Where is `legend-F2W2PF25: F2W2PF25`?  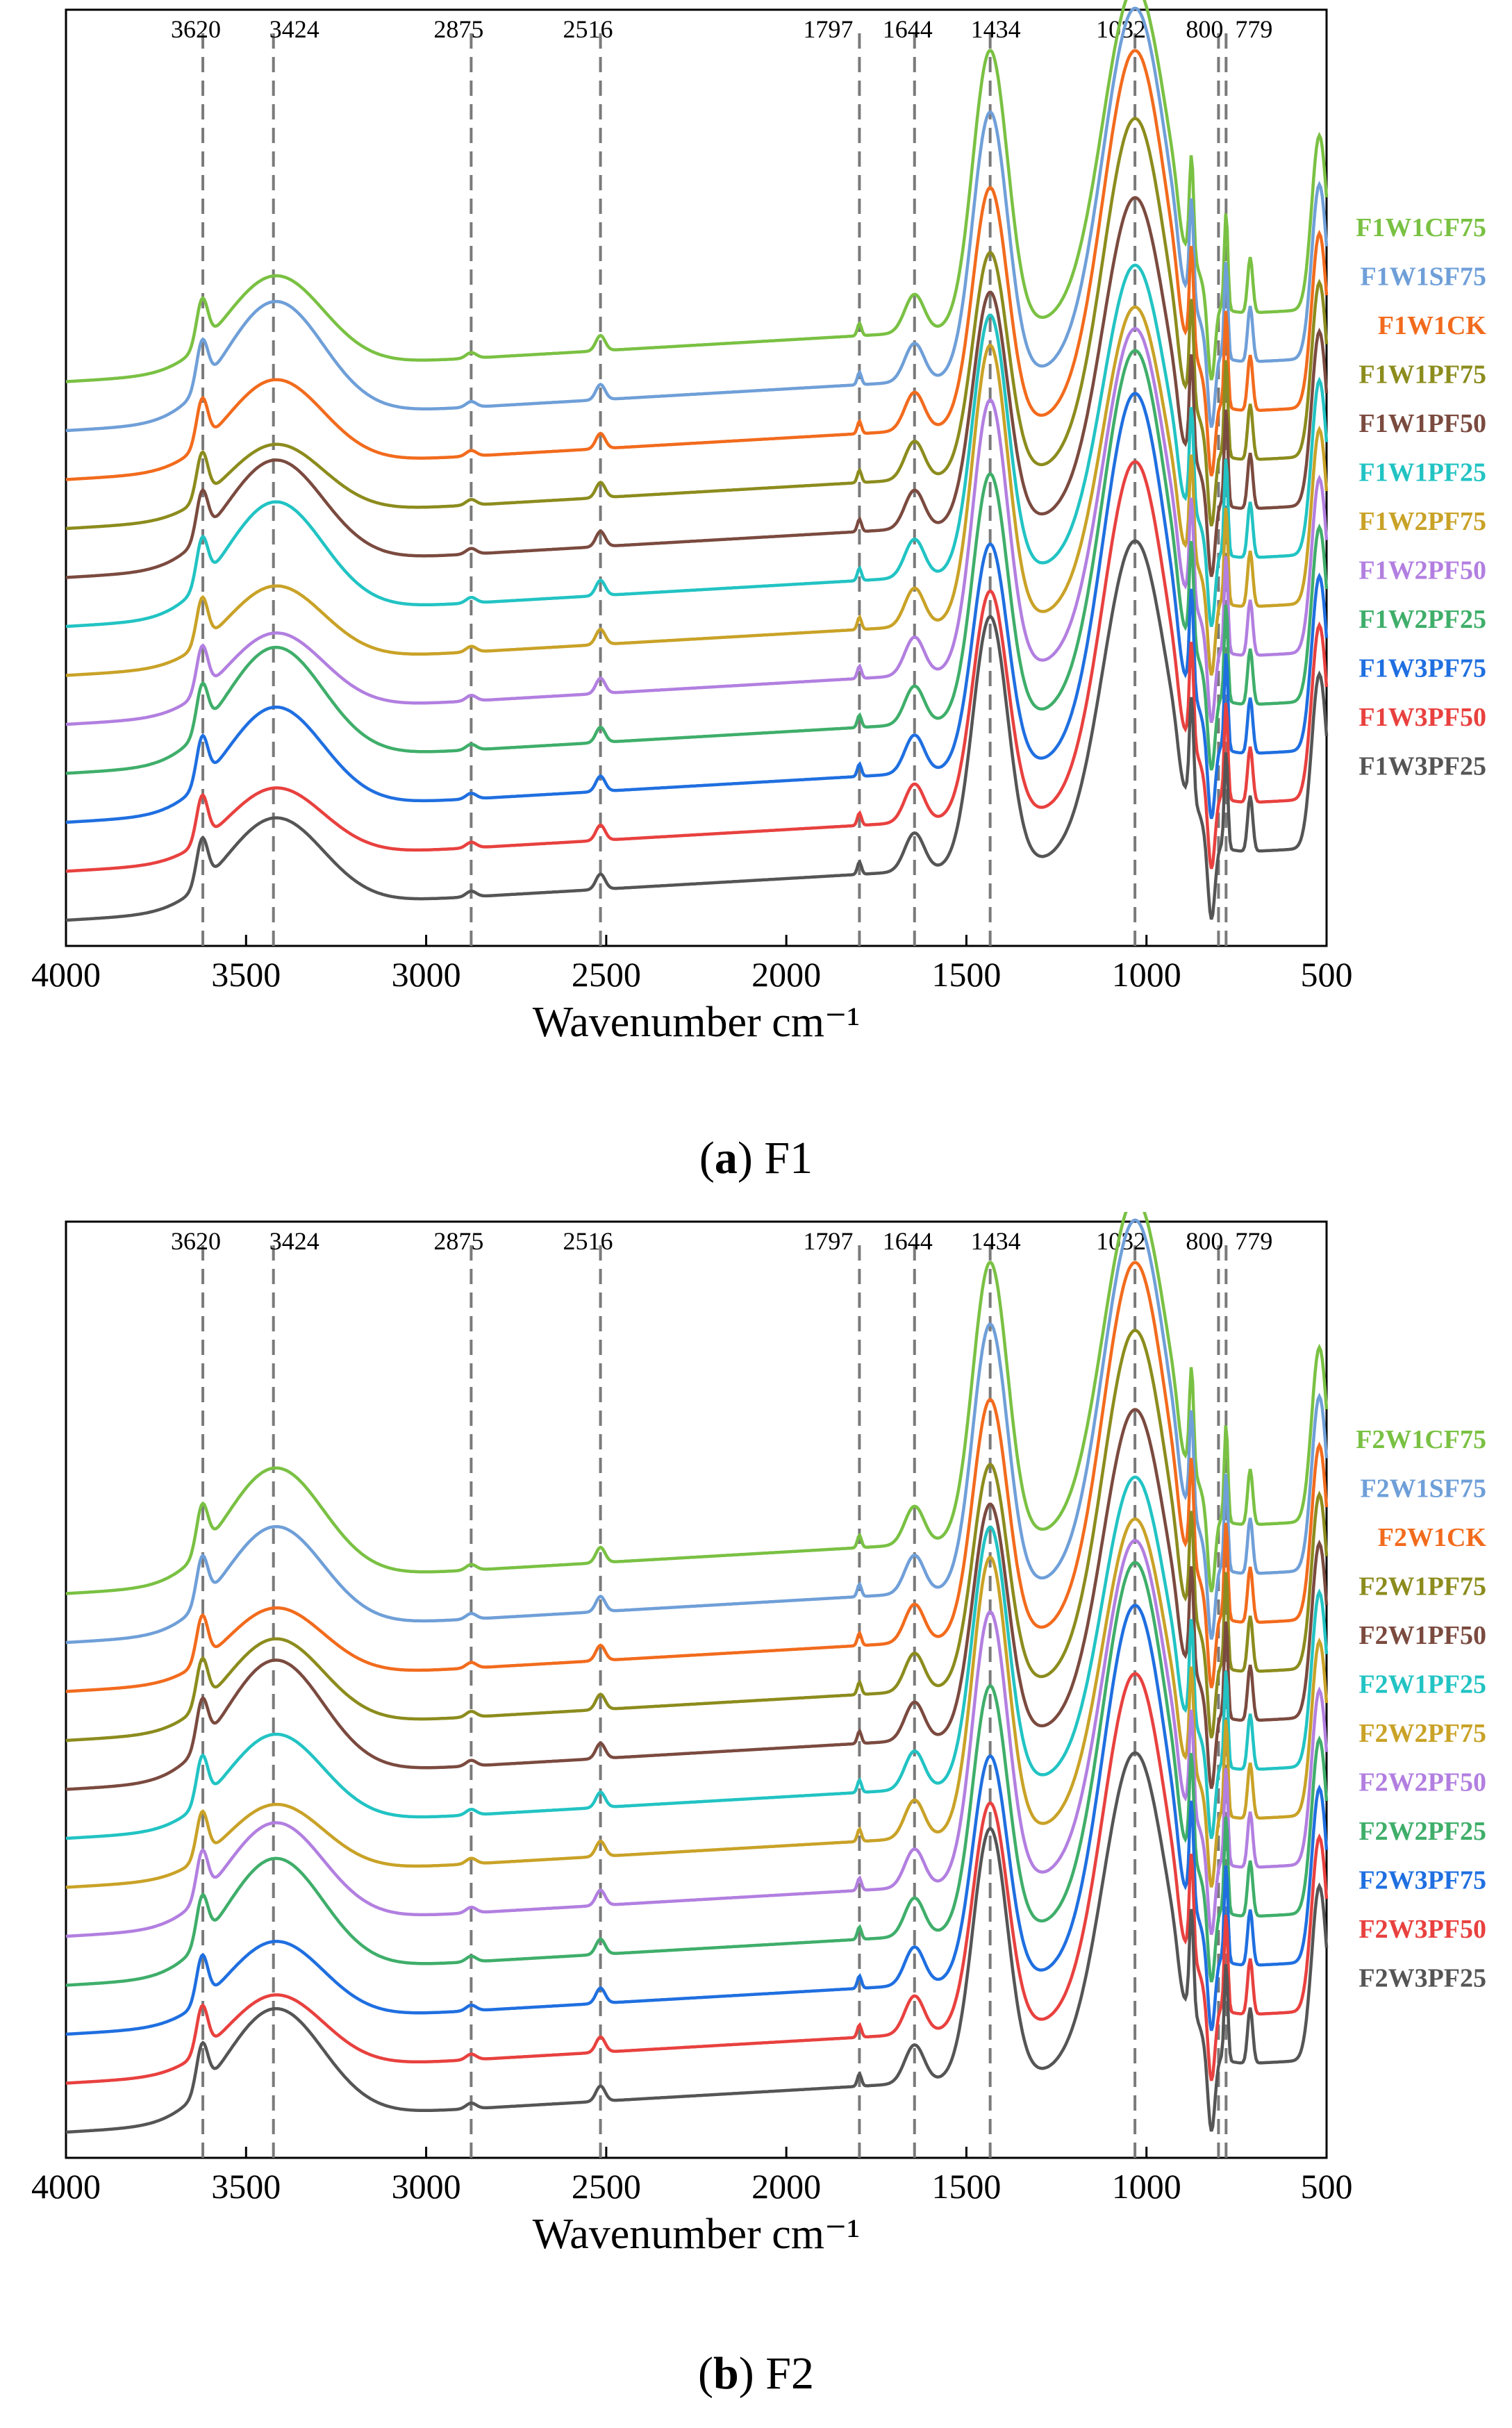
legend-F2W2PF25: F2W2PF25 is located at coordinates (1423, 1832).